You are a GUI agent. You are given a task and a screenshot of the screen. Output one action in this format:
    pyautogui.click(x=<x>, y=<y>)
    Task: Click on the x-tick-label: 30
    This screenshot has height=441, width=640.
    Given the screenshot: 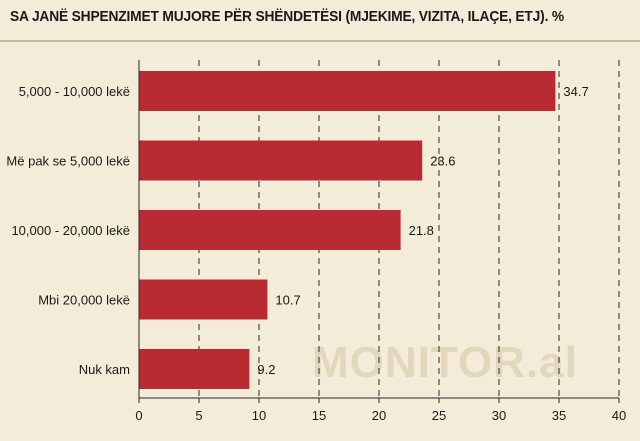 What is the action you would take?
    pyautogui.click(x=499, y=415)
    